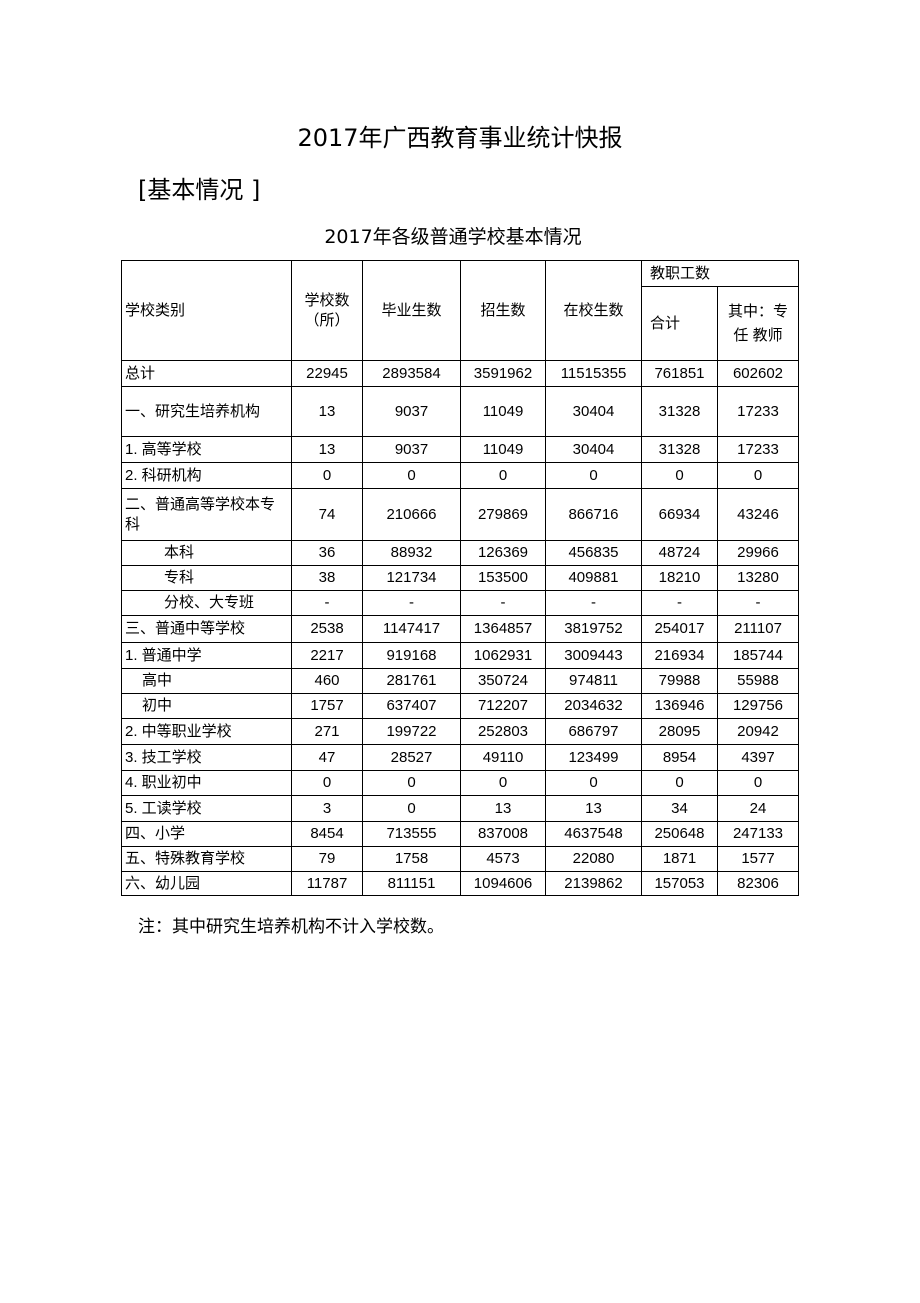 The width and height of the screenshot is (920, 1303). I want to click on cell-value: 409881, so click(593, 578).